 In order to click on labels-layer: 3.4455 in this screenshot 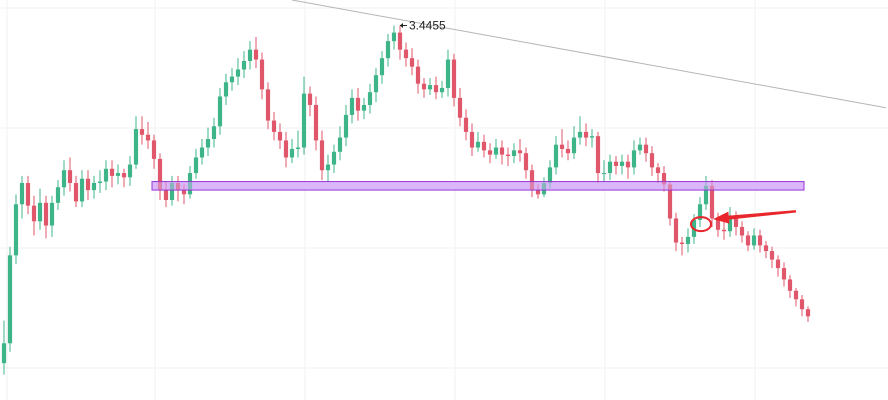, I will do `click(423, 26)`.